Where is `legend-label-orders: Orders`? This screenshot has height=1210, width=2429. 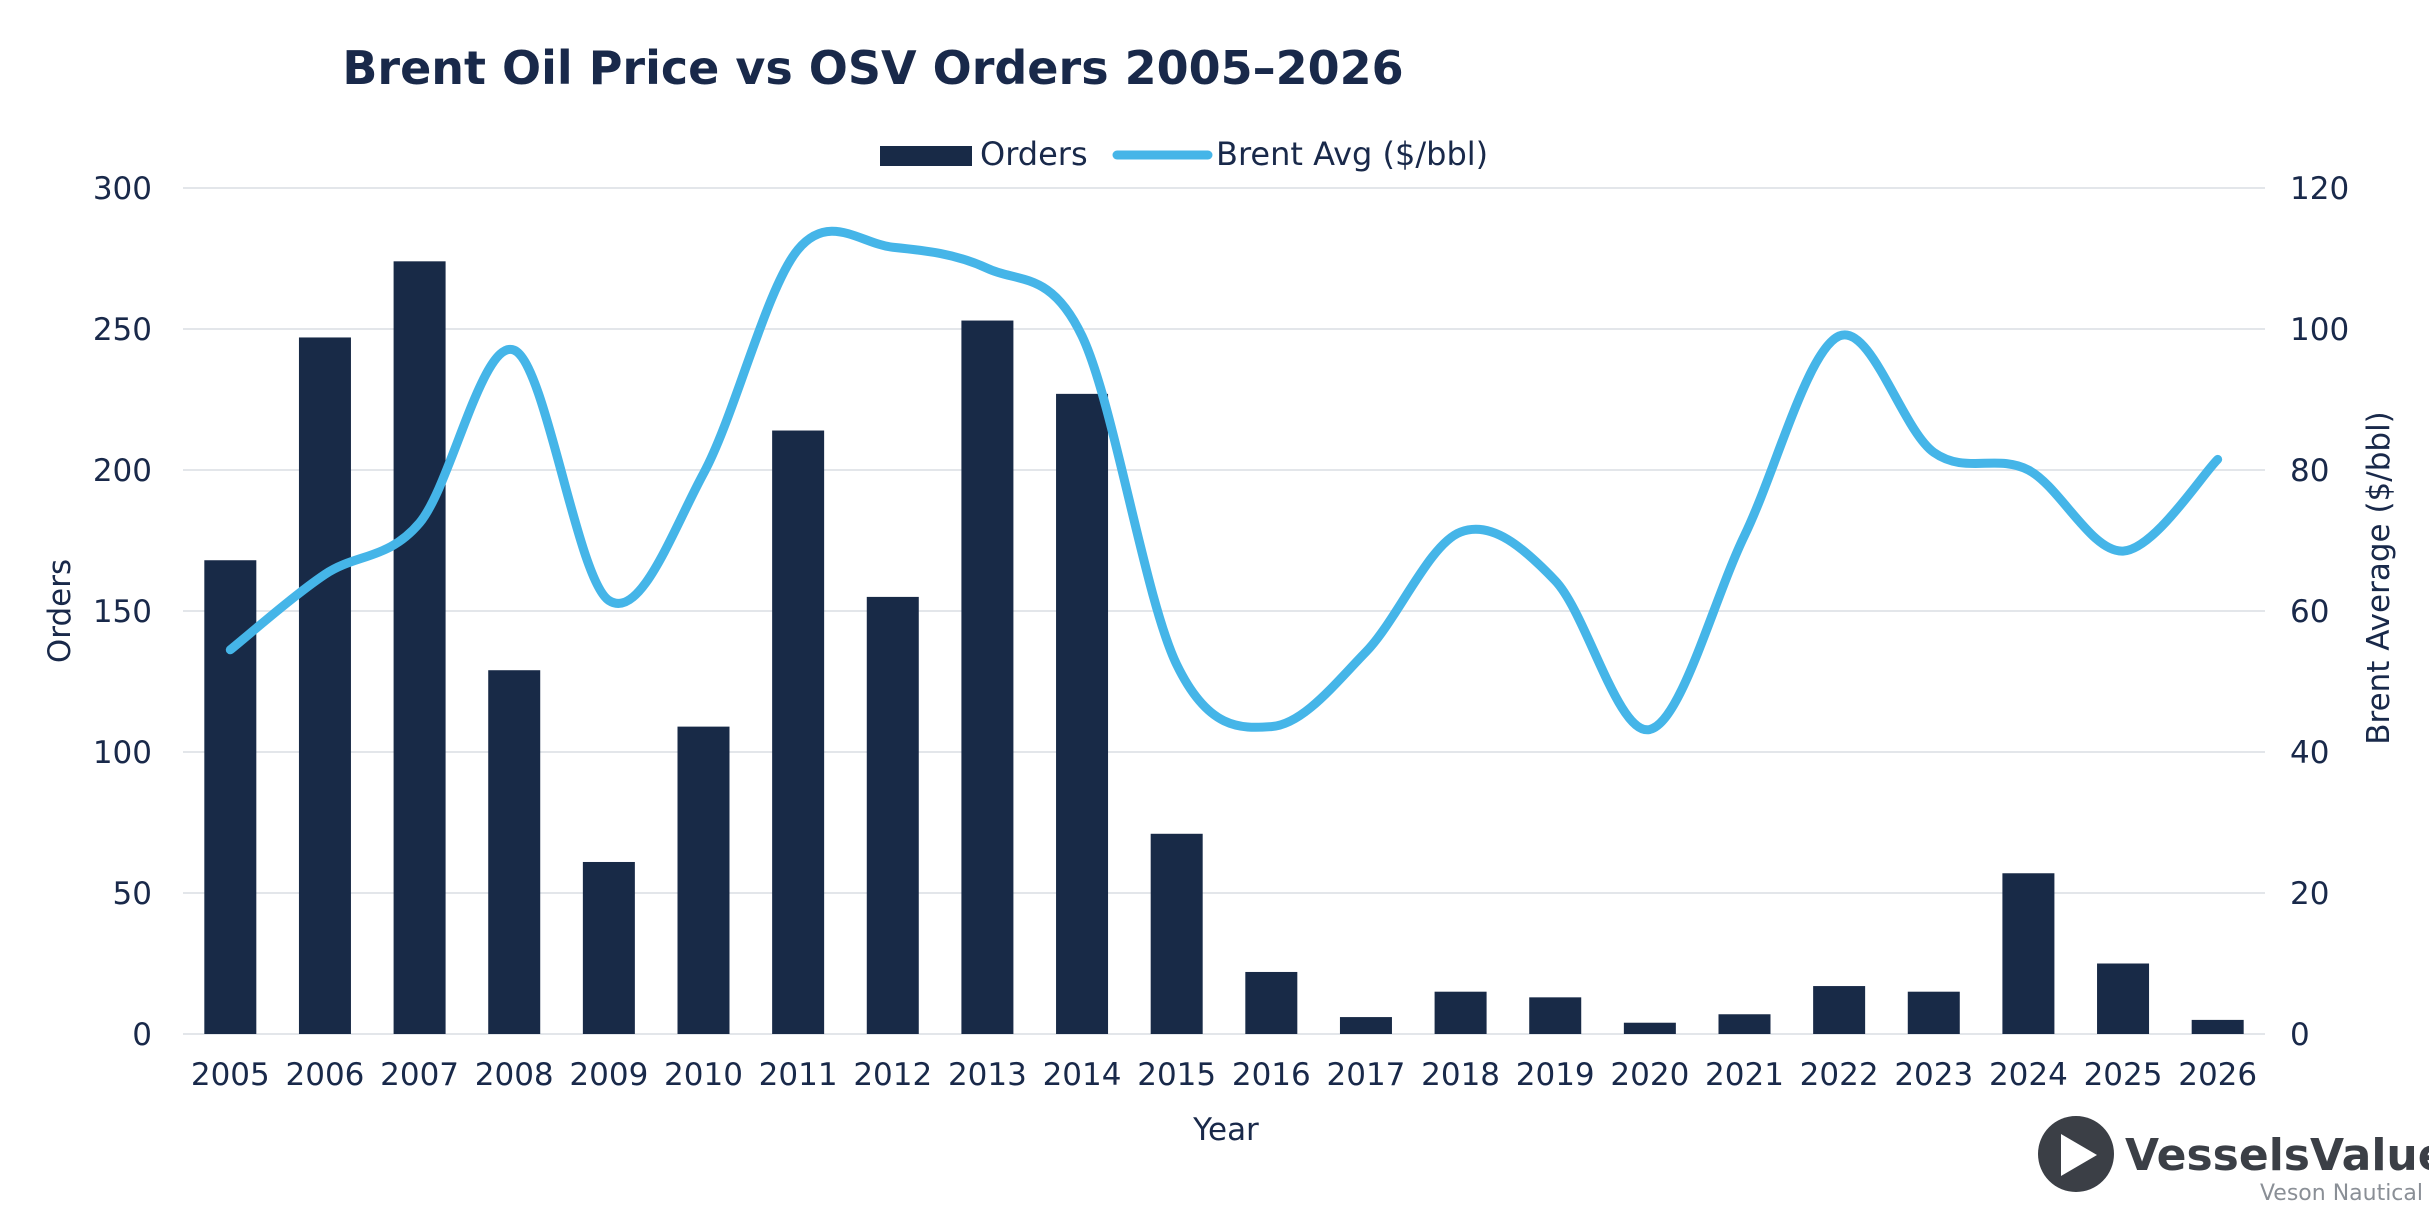
legend-label-orders: Orders is located at coordinates (1034, 154).